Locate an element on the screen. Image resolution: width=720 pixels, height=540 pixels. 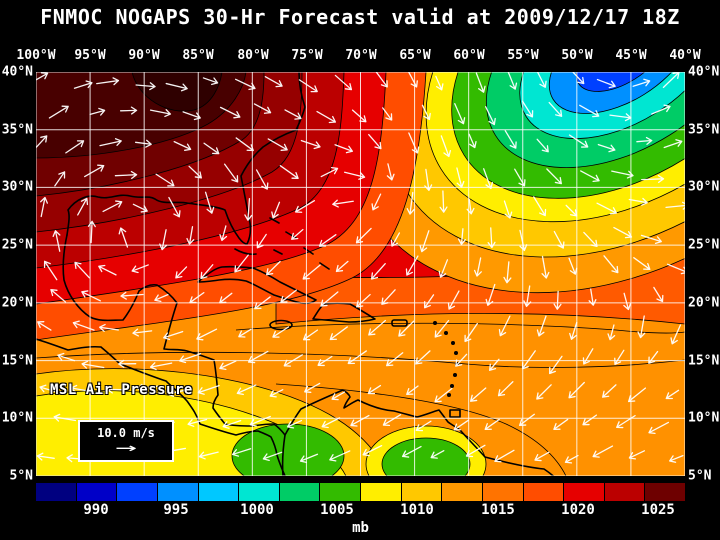
wind-scale-legend: 10.0 m/s → is located at coordinates (126, 441).